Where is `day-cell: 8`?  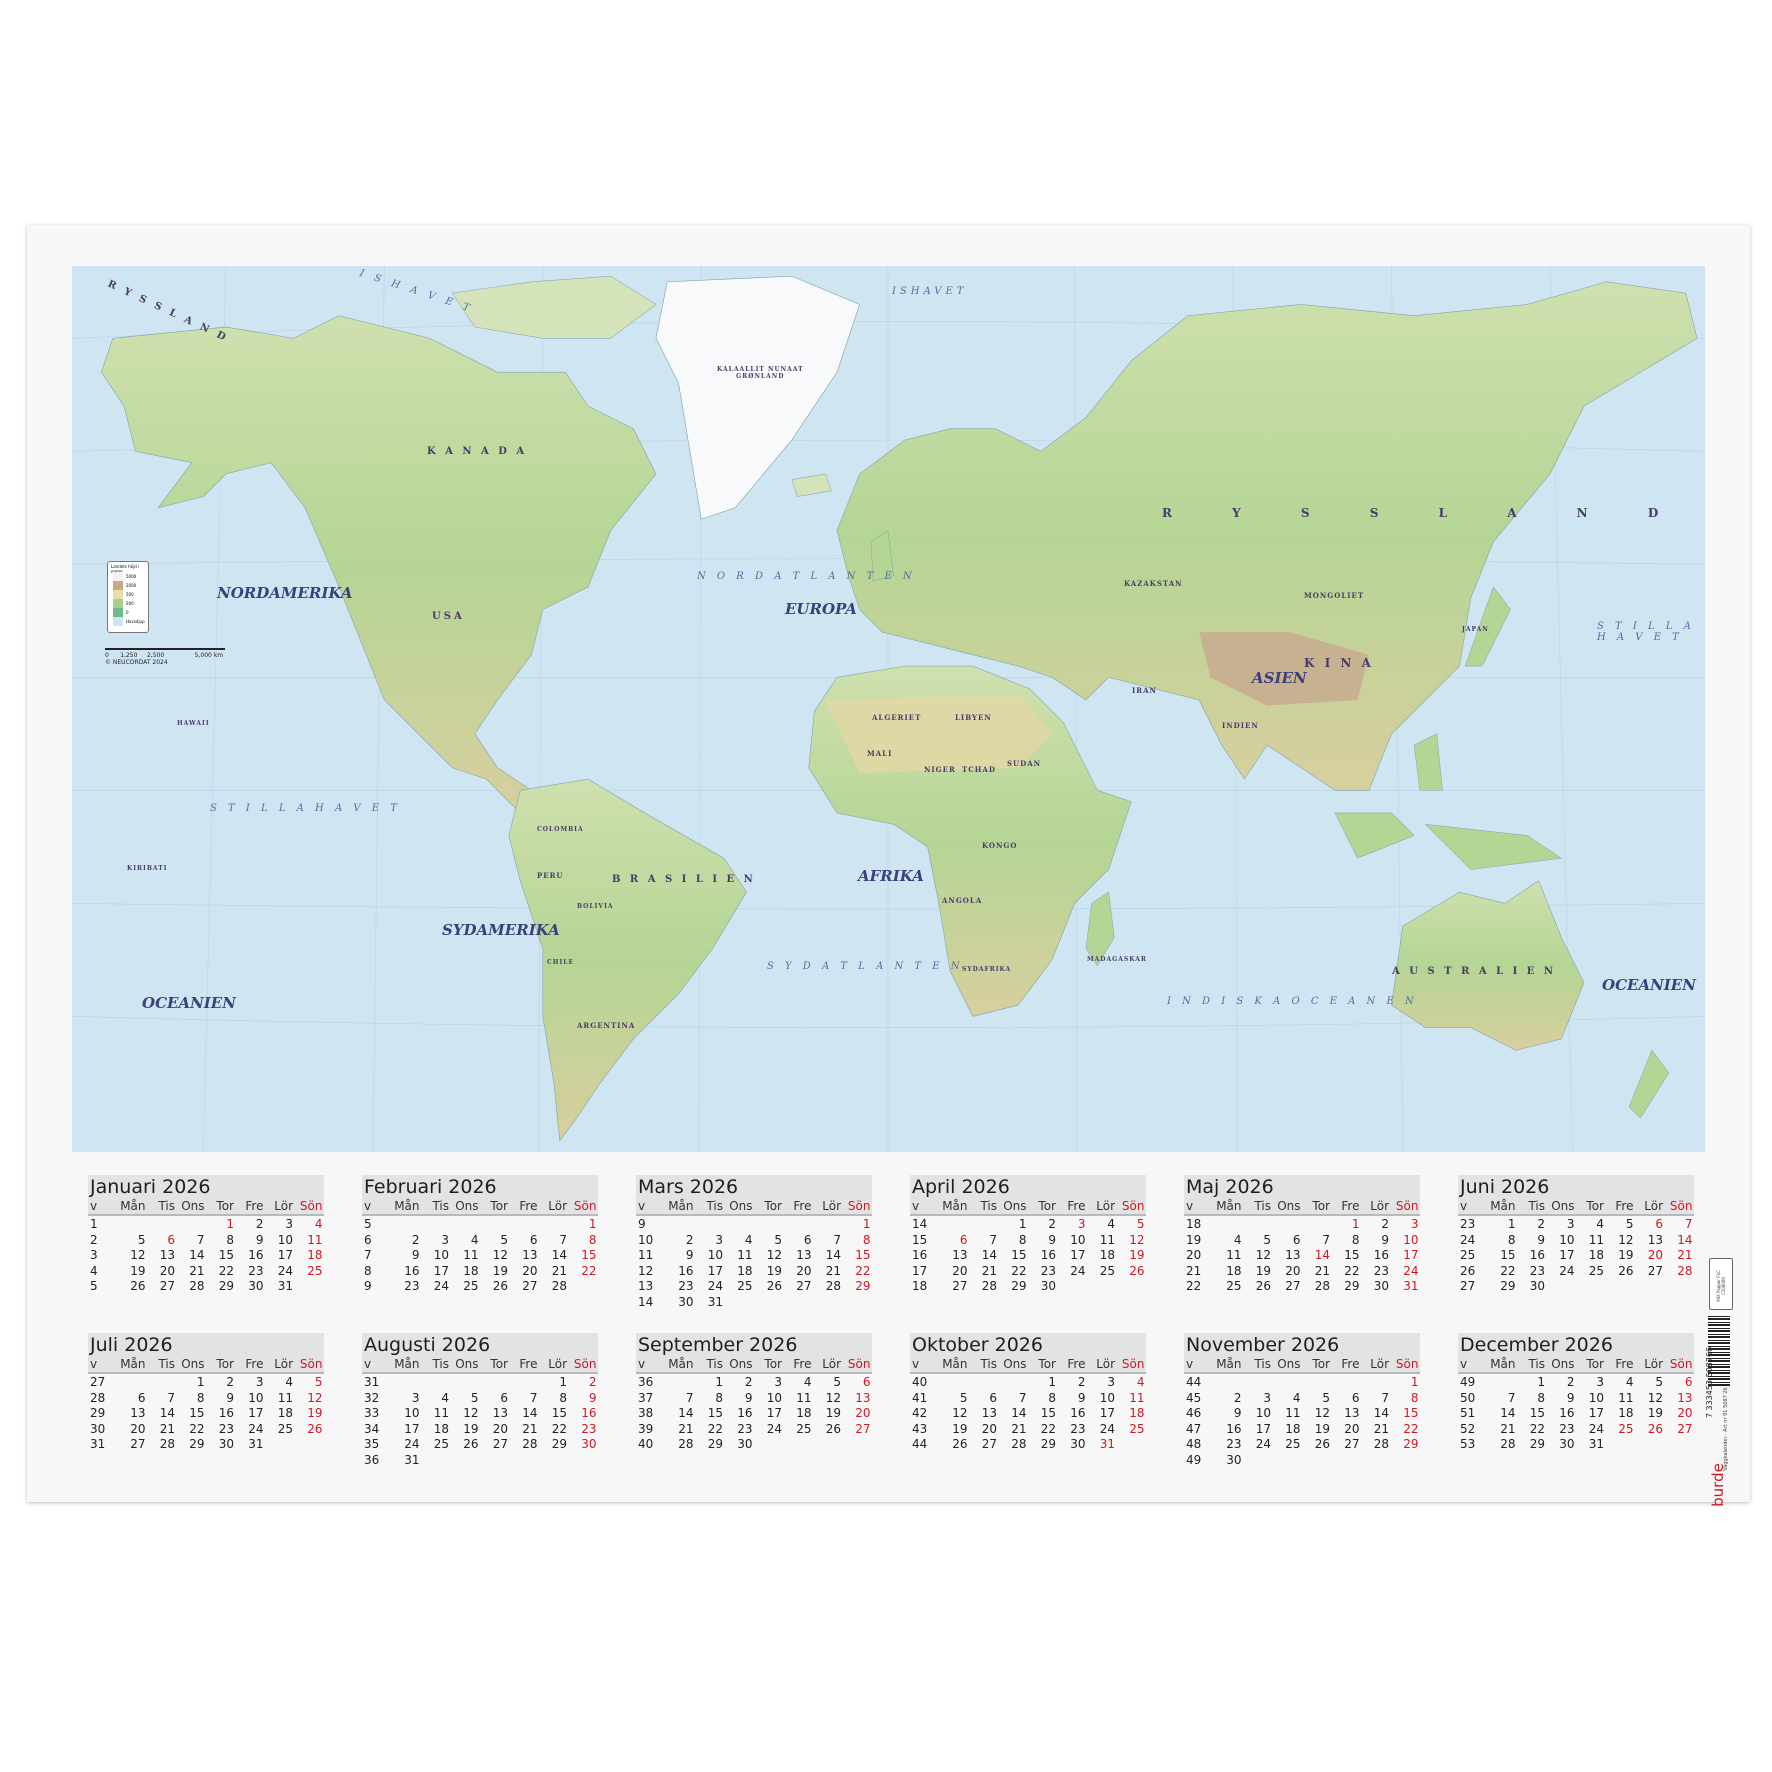 day-cell: 8 is located at coordinates (592, 1239).